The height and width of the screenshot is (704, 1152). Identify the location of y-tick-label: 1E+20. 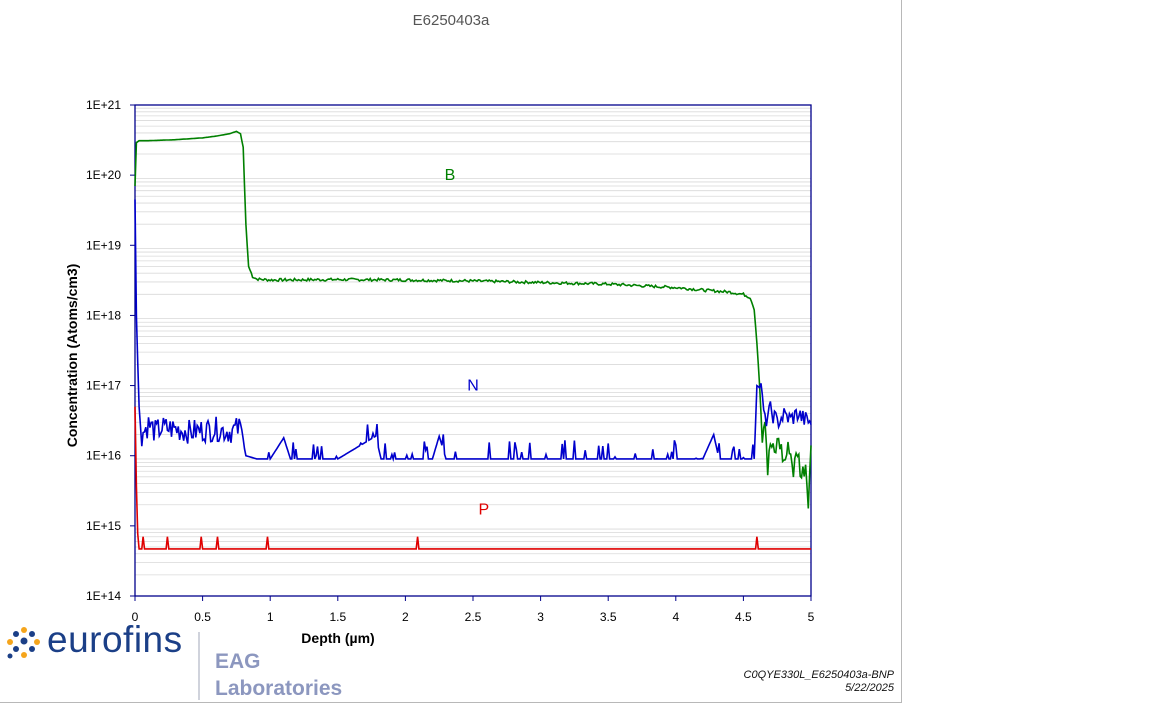
(103, 175).